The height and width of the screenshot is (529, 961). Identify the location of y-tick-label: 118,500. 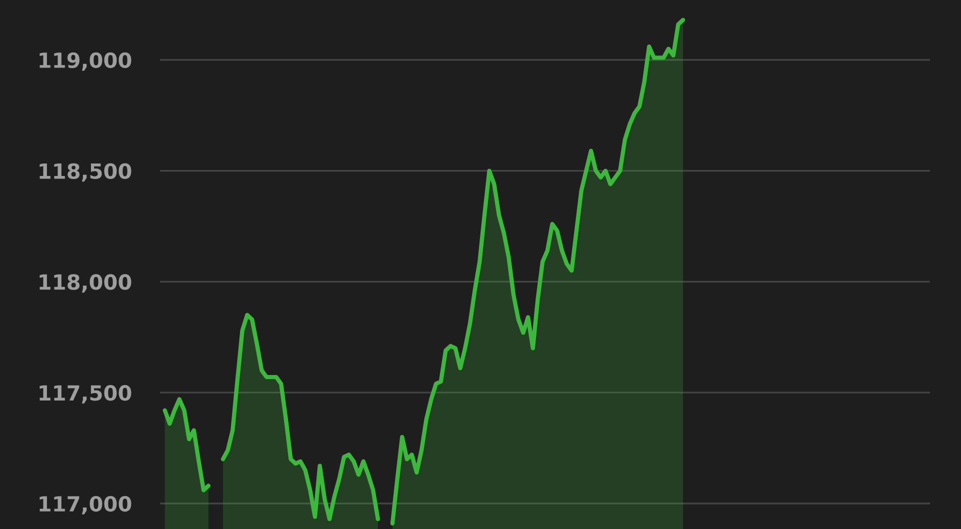
(86, 172).